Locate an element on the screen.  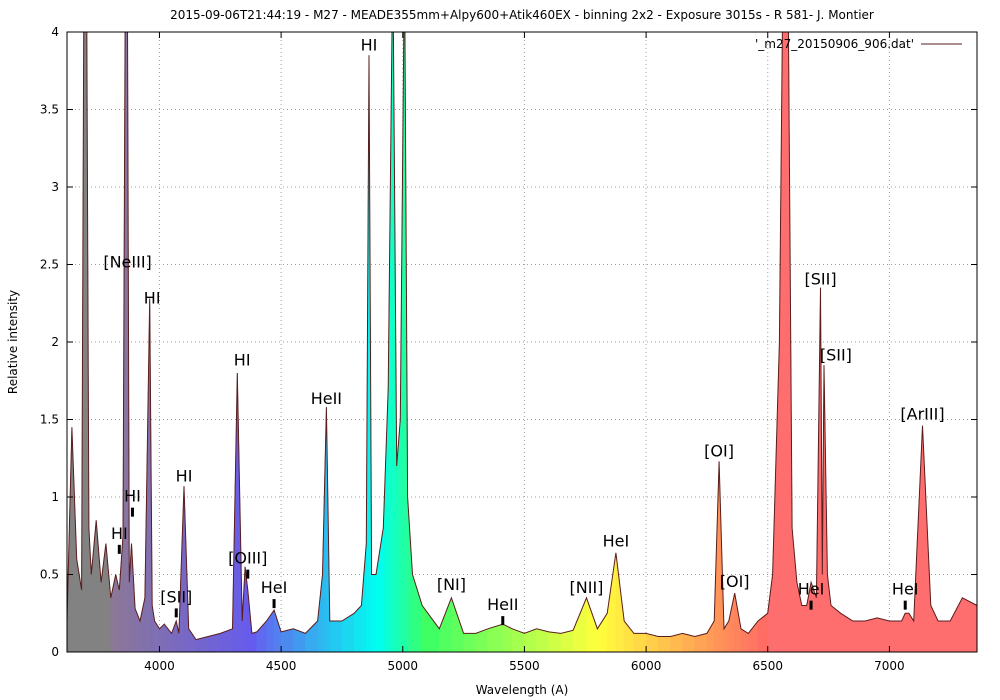
y-tick-label: 4 is located at coordinates (55, 32).